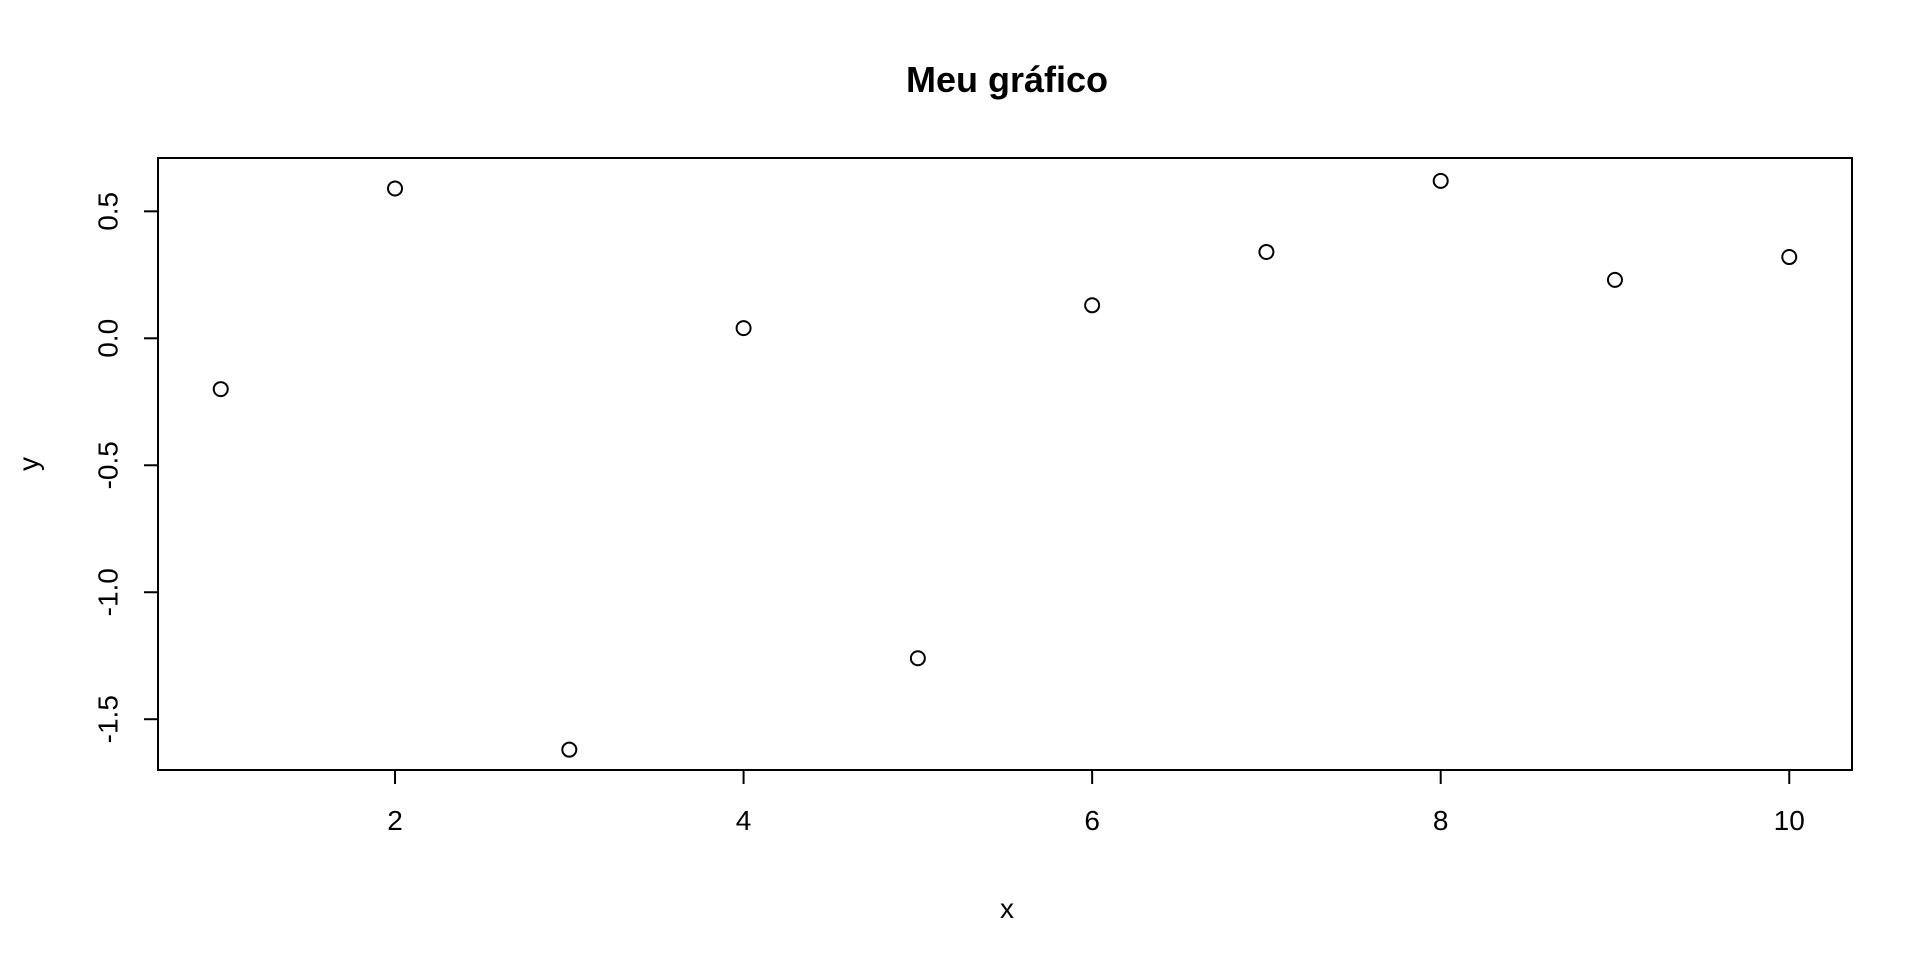 This screenshot has height=960, width=1920. I want to click on y-axis: -1.5 -1.0 -0.5 0.0 0.5, so click(126, 467).